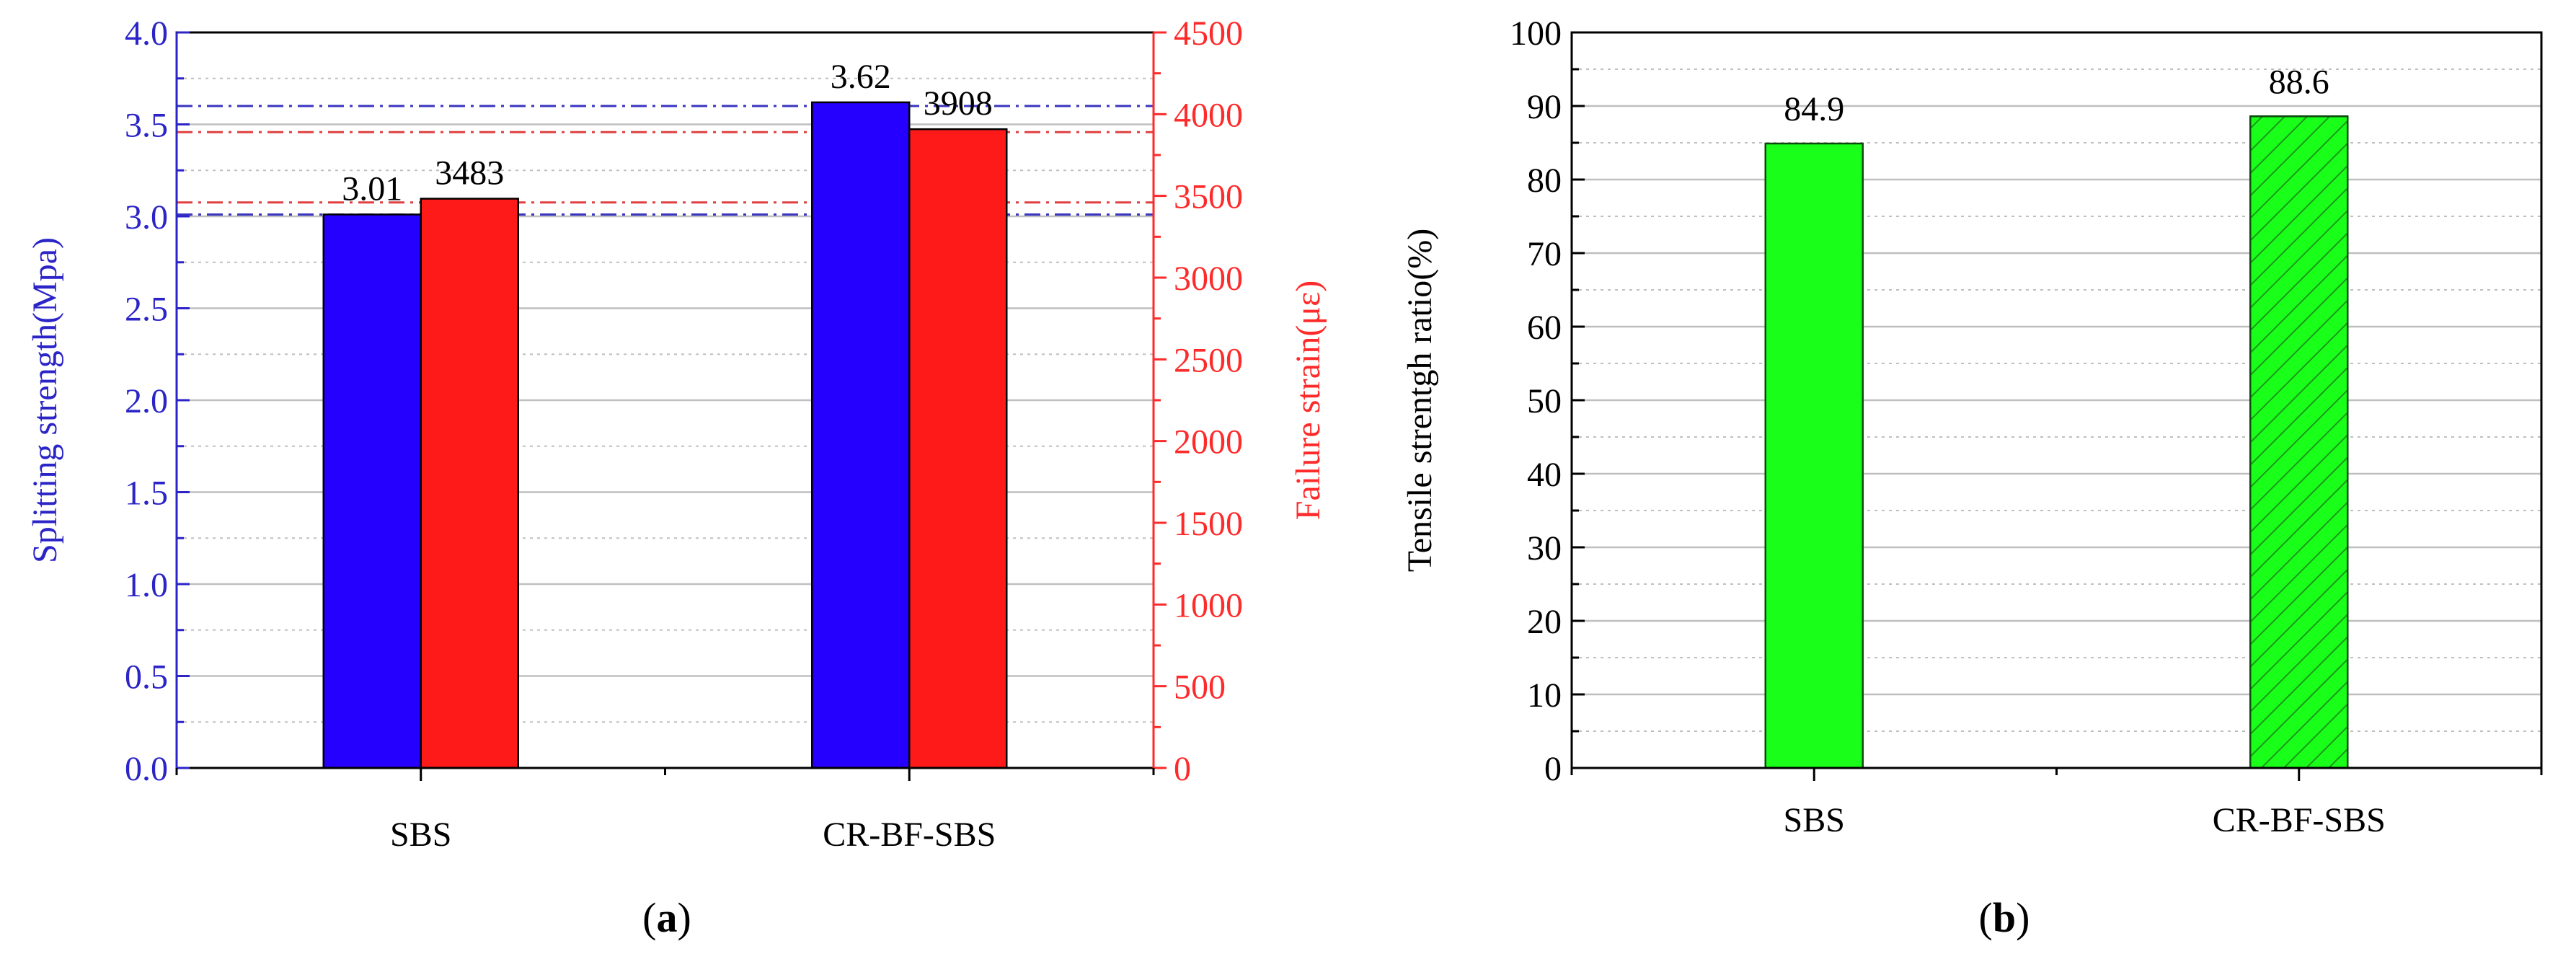 Image resolution: width=2576 pixels, height=954 pixels. I want to click on right-axis-tick-label: 2000, so click(1208, 442).